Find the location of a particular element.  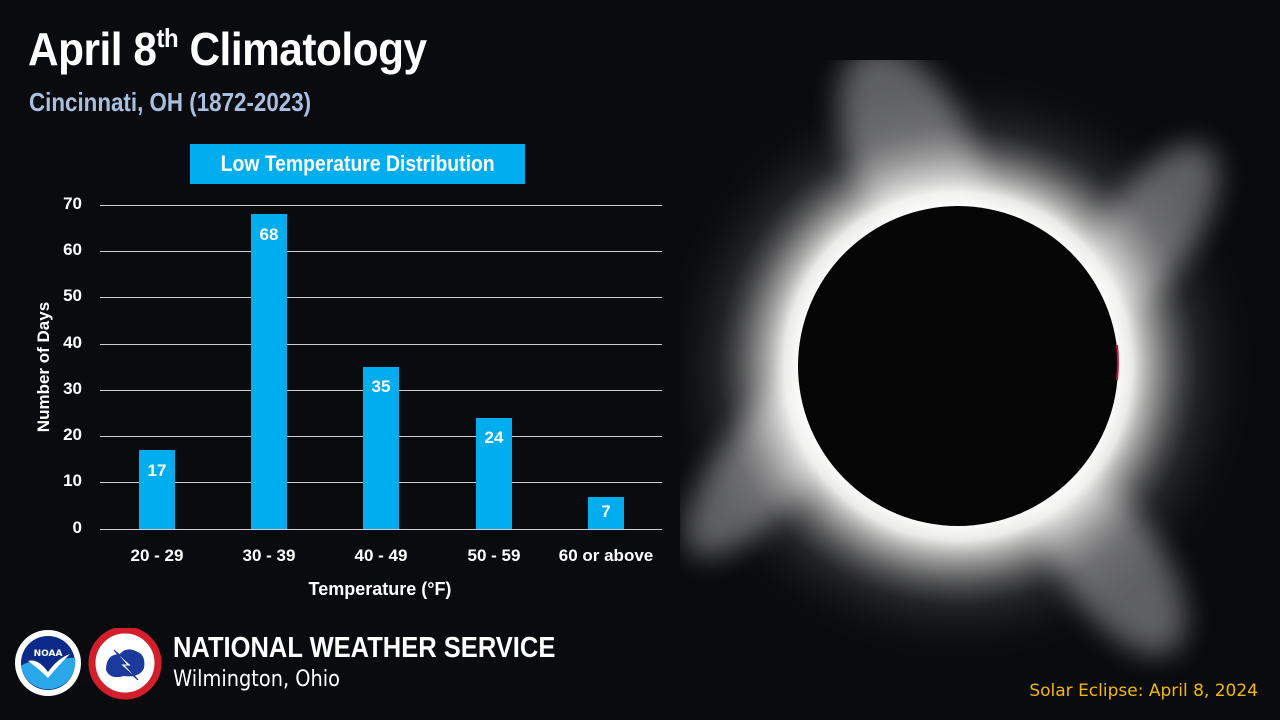

y-tick: 40 is located at coordinates (72, 342).